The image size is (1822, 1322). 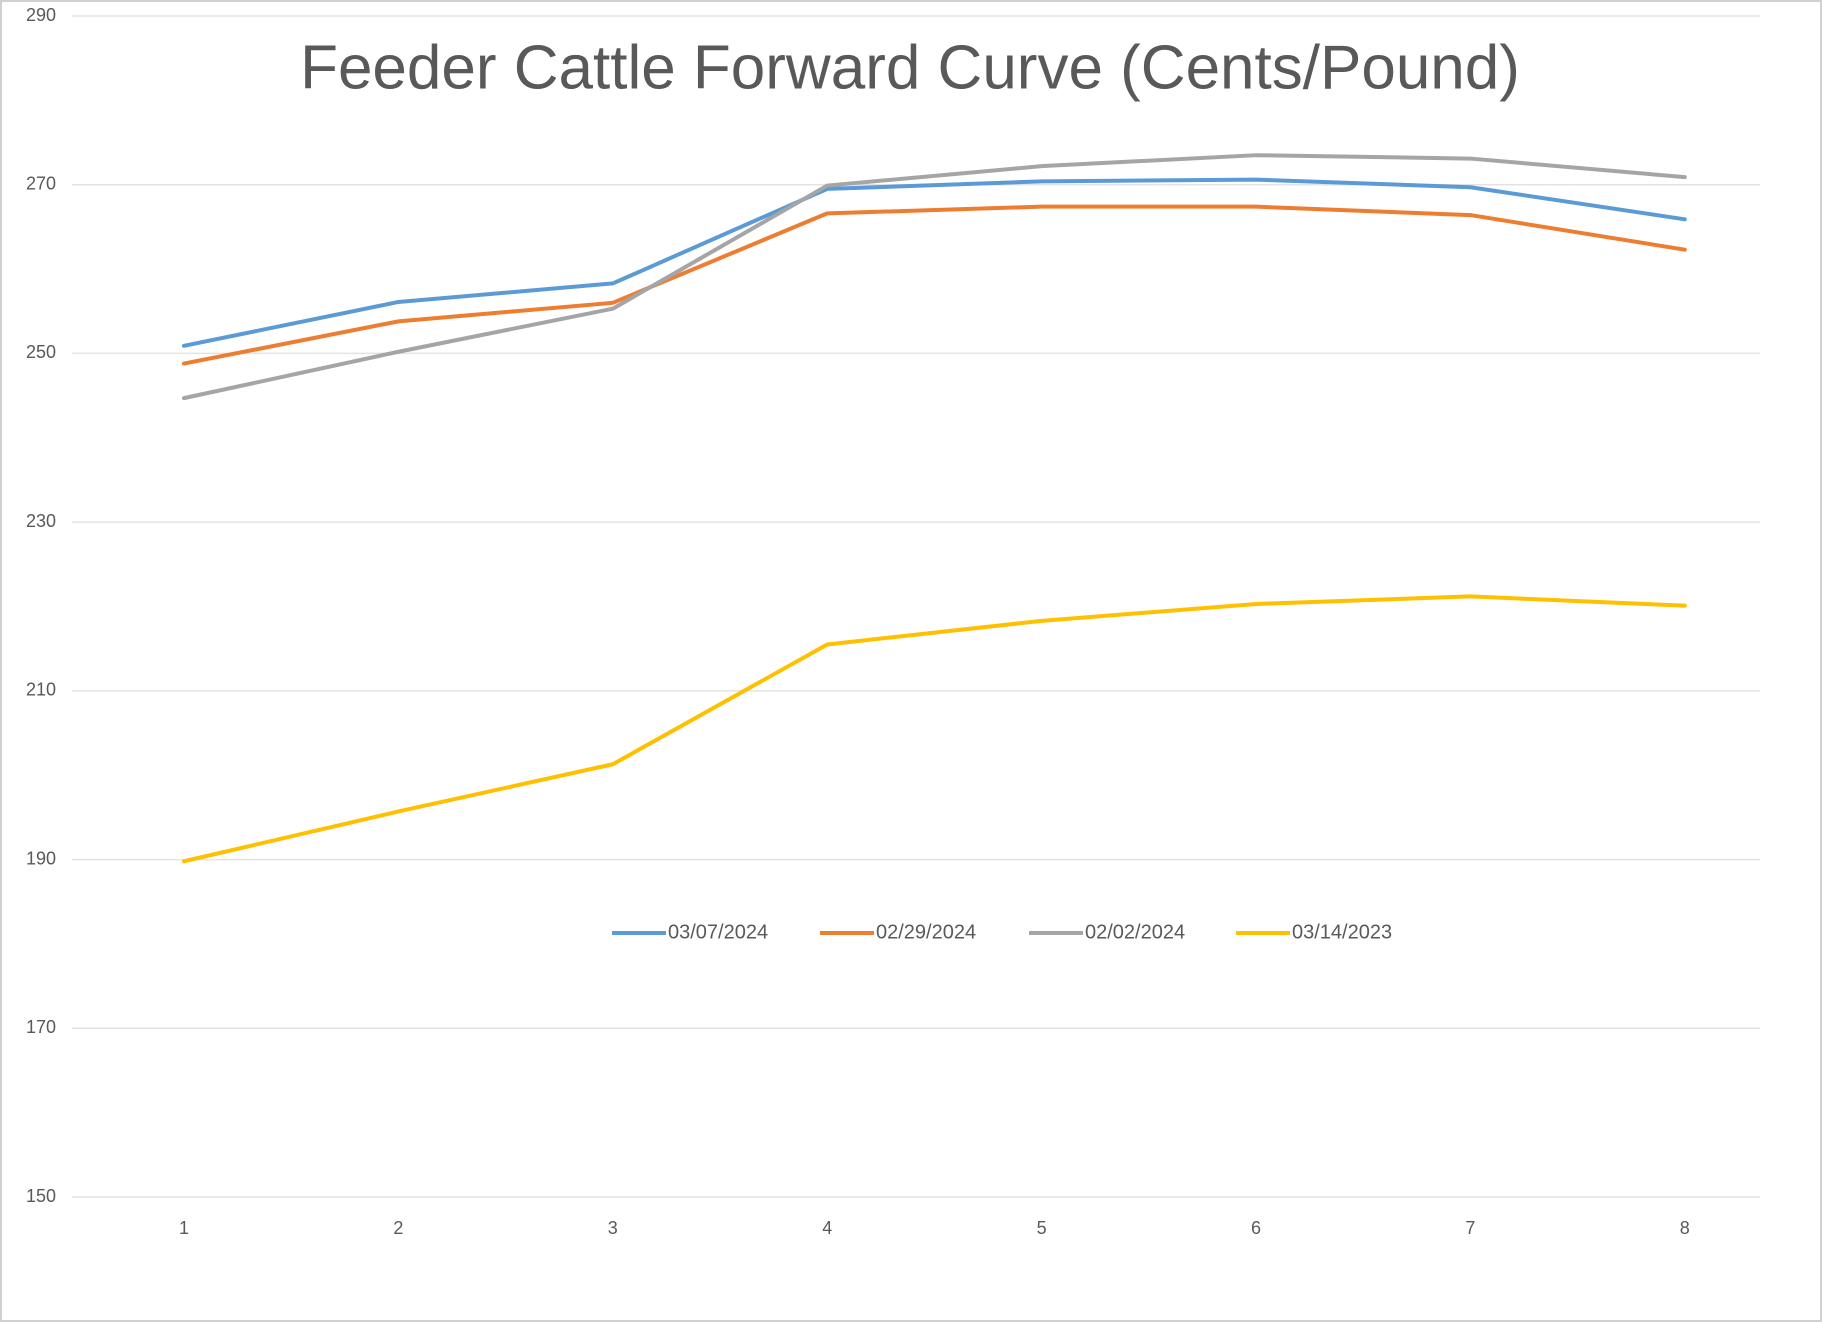 What do you see at coordinates (41, 1027) in the screenshot?
I see `y-tick-label: 170` at bounding box center [41, 1027].